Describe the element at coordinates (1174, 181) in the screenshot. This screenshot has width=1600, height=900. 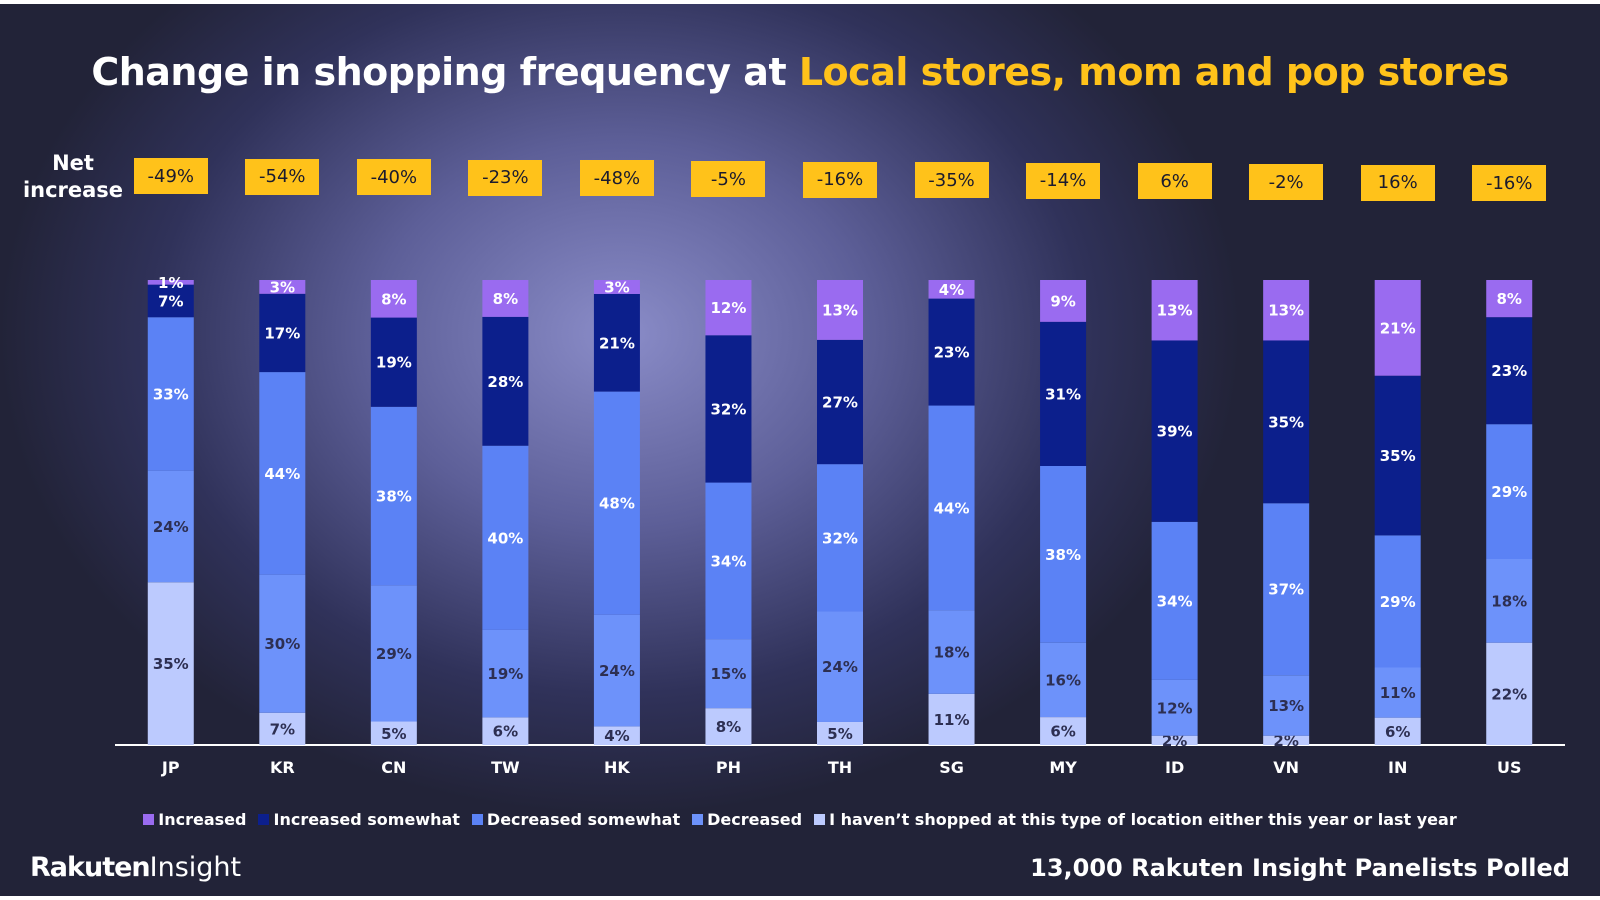
I see `net-increase-id: 6%` at that location.